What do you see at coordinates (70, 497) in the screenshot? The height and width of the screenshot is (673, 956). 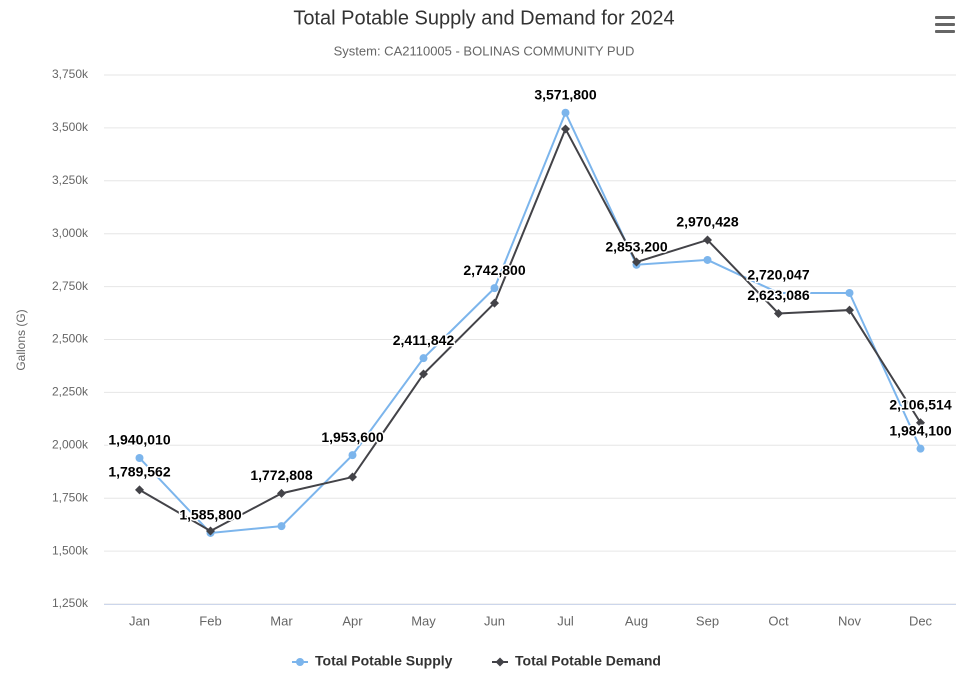 I see `y-tick-label: 1,750k` at bounding box center [70, 497].